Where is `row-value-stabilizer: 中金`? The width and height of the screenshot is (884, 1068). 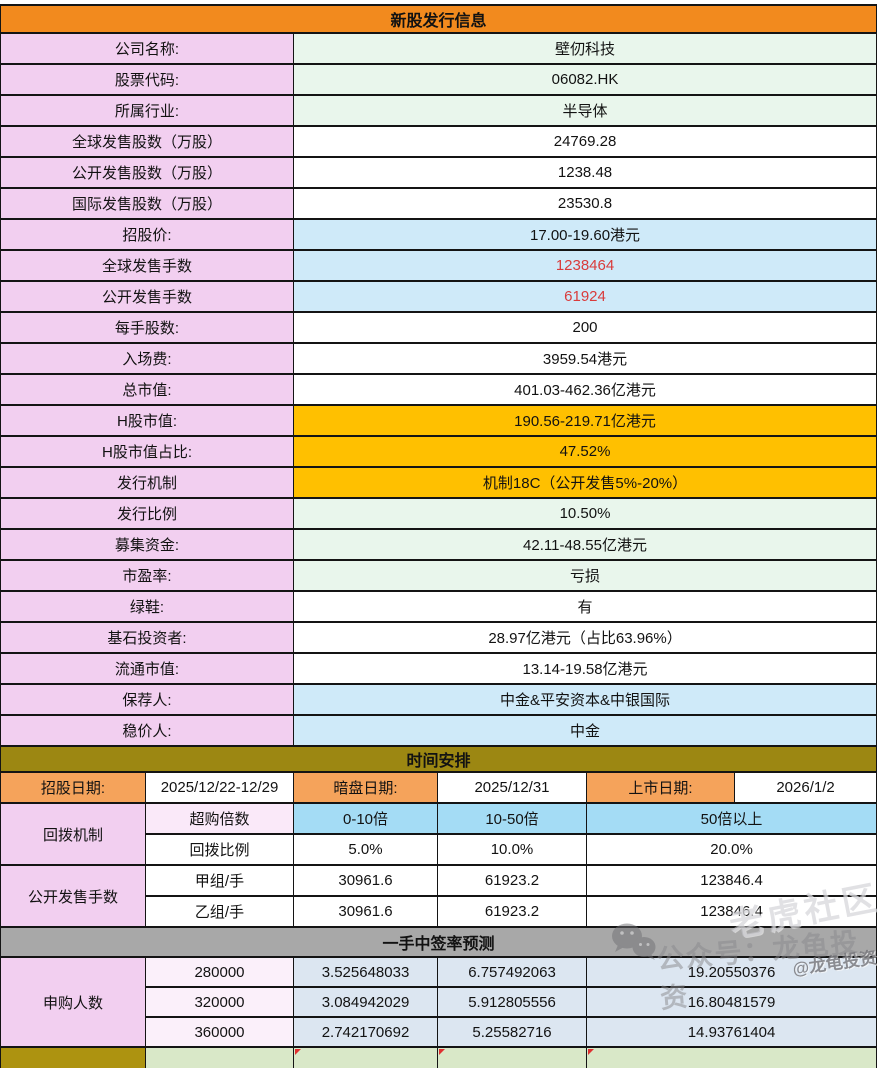
row-value-stabilizer: 中金 is located at coordinates (585, 730).